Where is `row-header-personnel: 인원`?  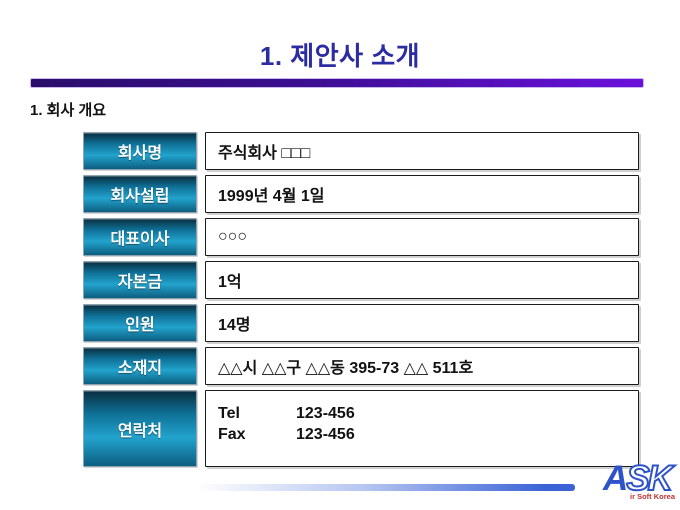
row-header-personnel: 인원 is located at coordinates (140, 323).